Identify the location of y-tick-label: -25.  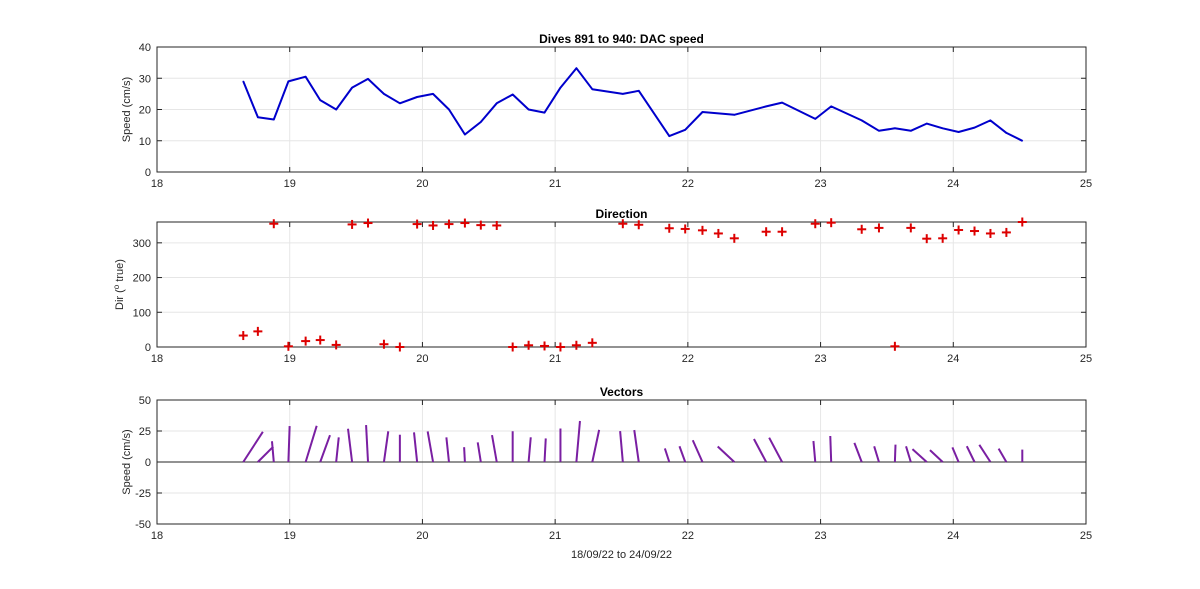
(143, 494).